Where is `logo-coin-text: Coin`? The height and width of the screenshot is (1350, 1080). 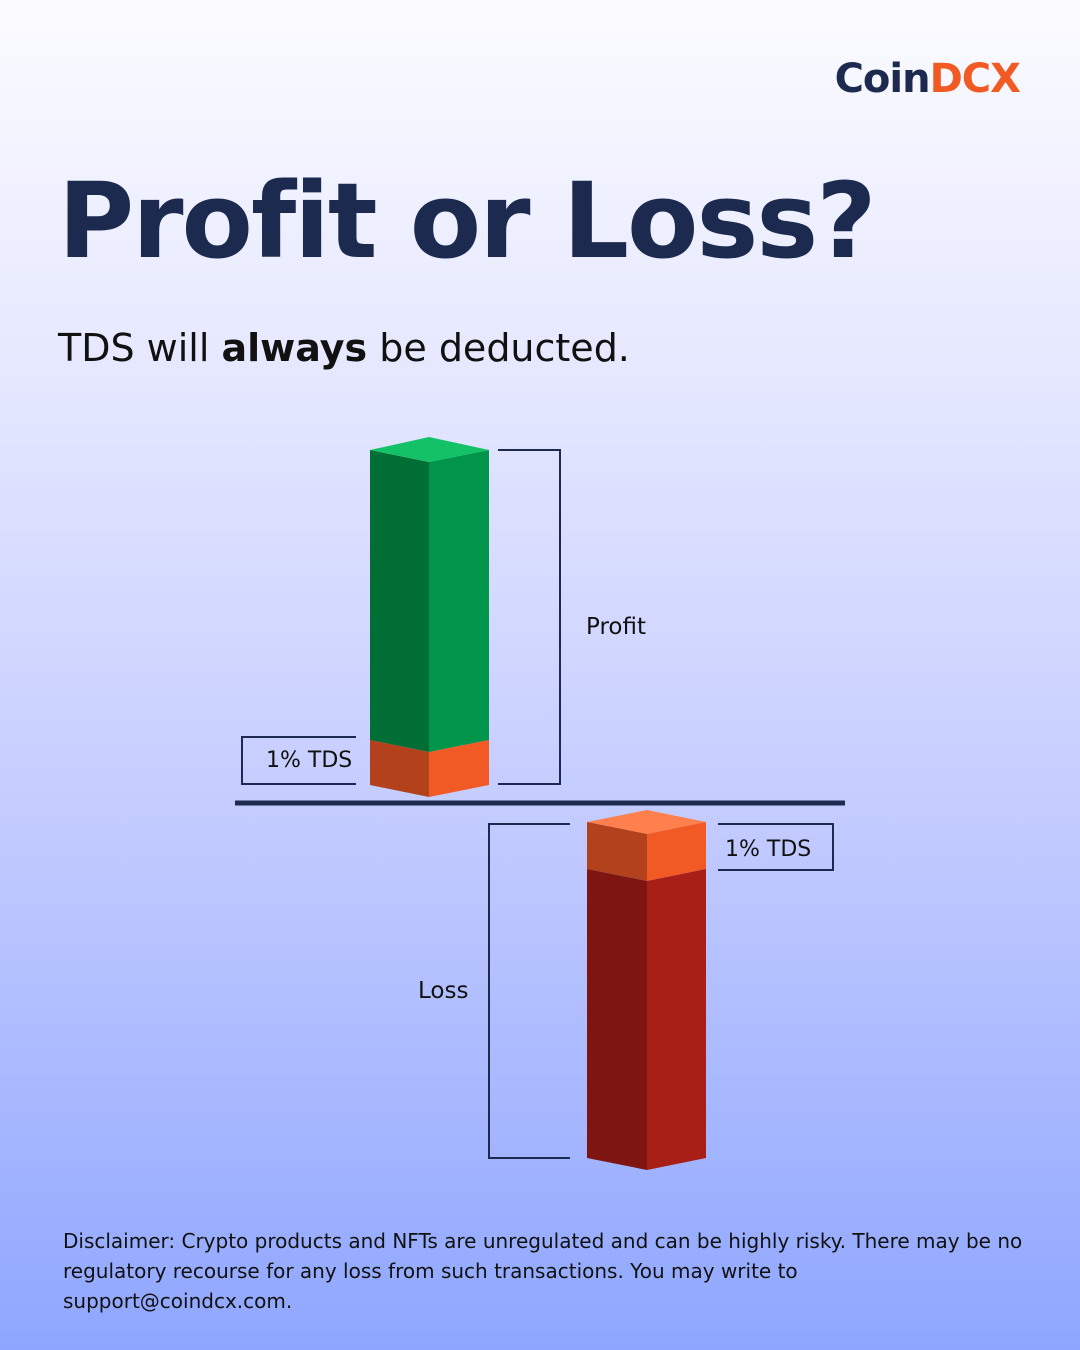 logo-coin-text: Coin is located at coordinates (882, 79).